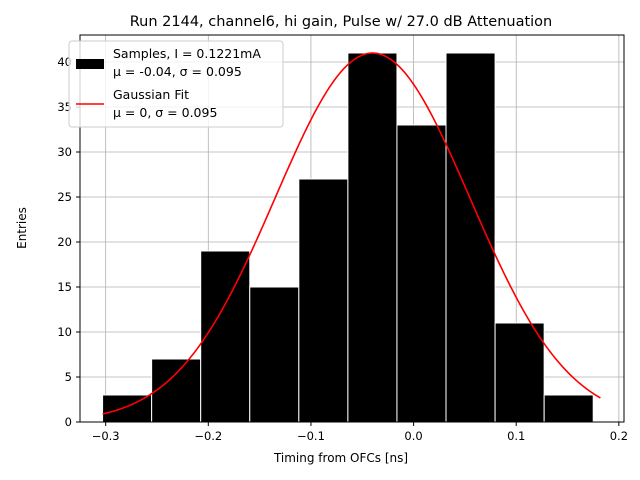  Describe the element at coordinates (151, 94) in the screenshot. I see `legend-fit-label: Gaussian Fit` at that location.